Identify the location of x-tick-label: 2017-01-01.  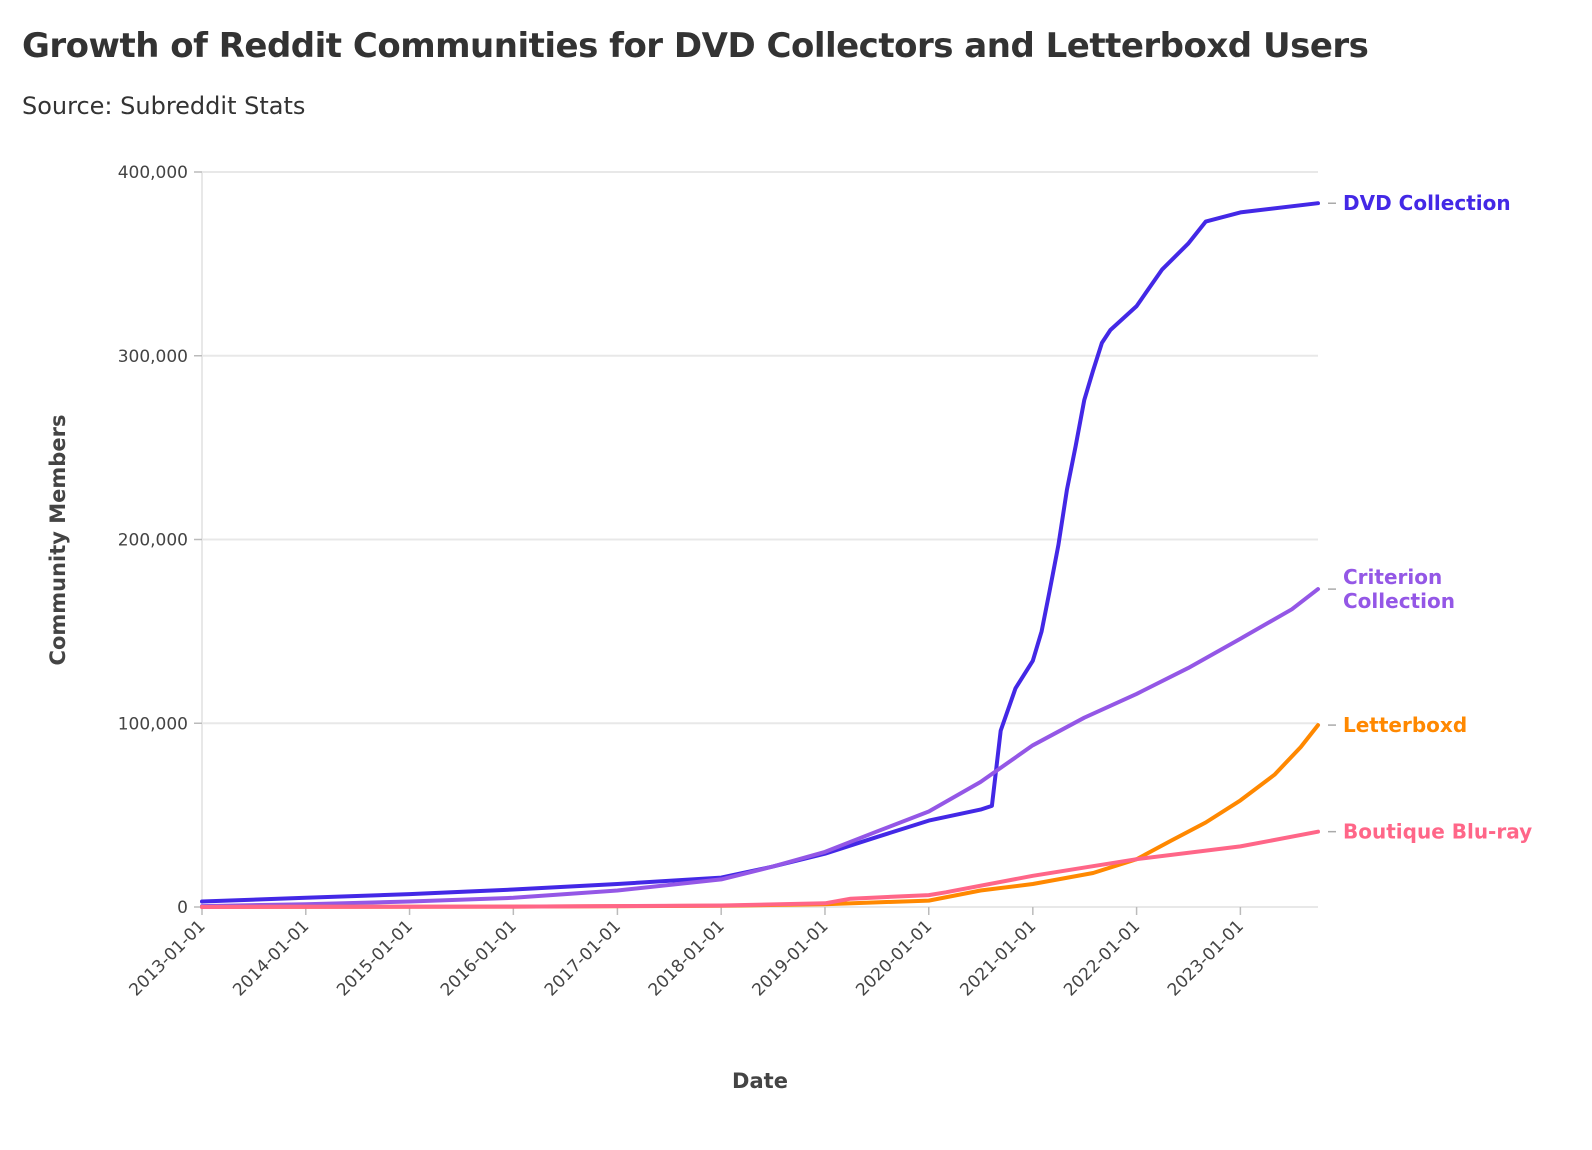
(583, 958).